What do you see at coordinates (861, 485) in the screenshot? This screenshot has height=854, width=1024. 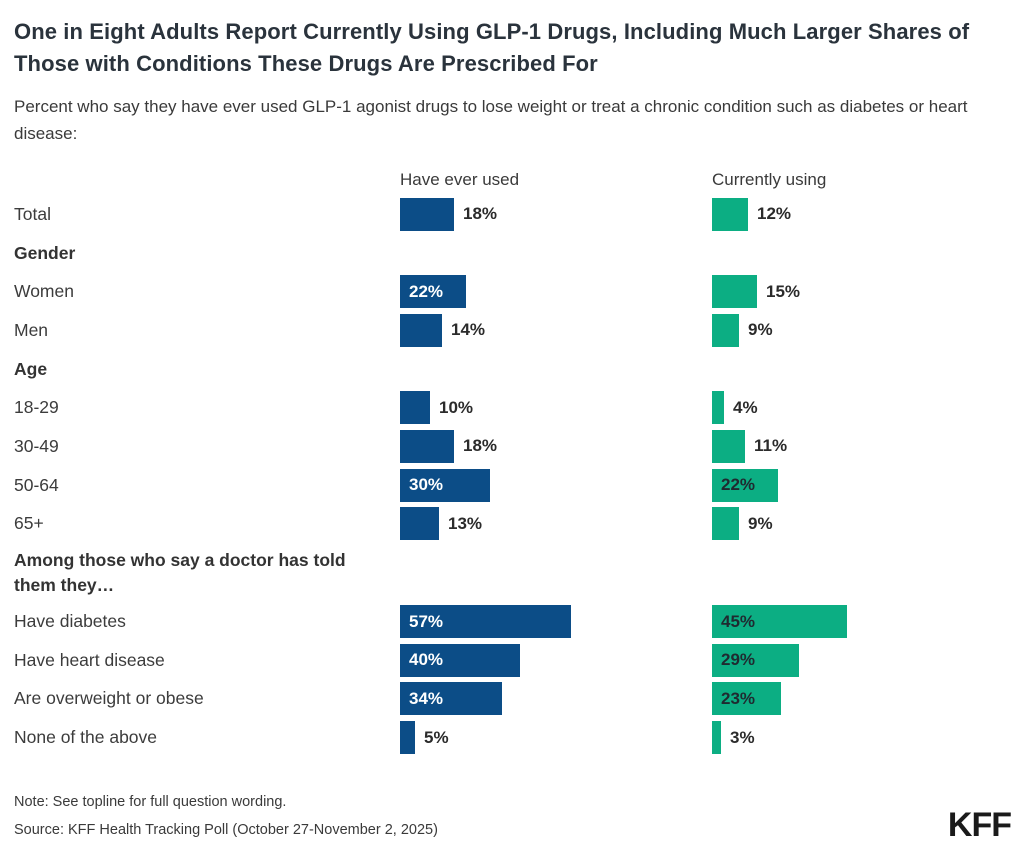 I see `bar-cell-currently-using: 22%` at bounding box center [861, 485].